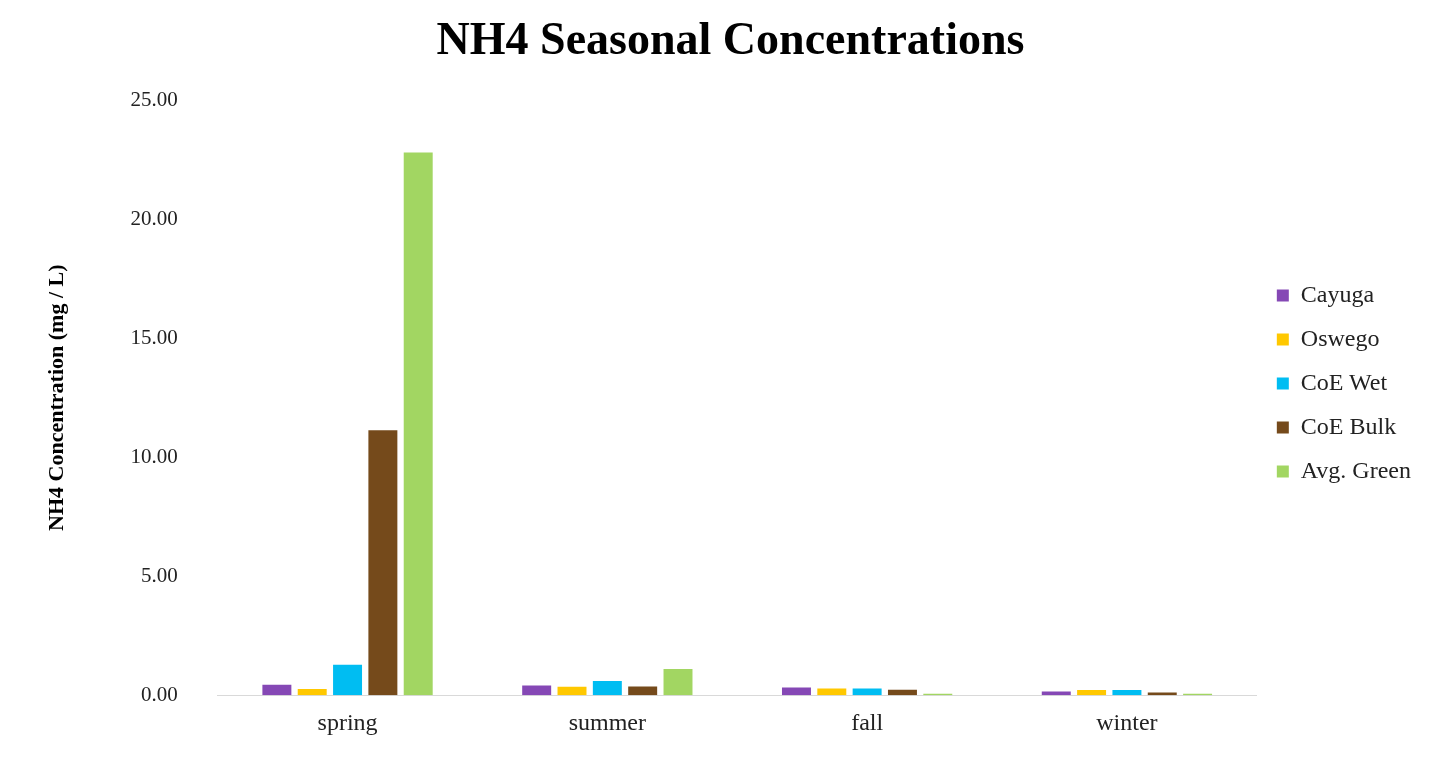 The width and height of the screenshot is (1431, 767). I want to click on legend-label: Avg. Green, so click(1356, 469).